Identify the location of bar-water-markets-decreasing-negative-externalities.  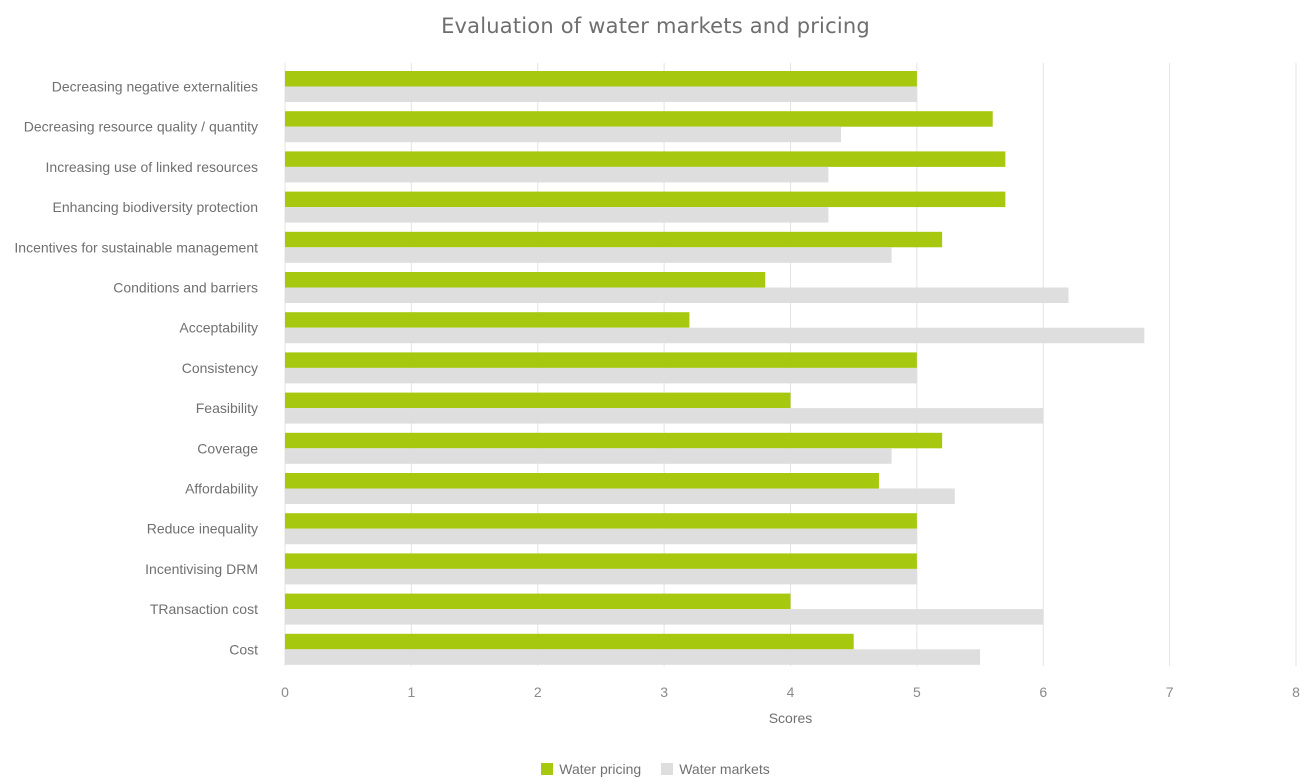
(601, 94).